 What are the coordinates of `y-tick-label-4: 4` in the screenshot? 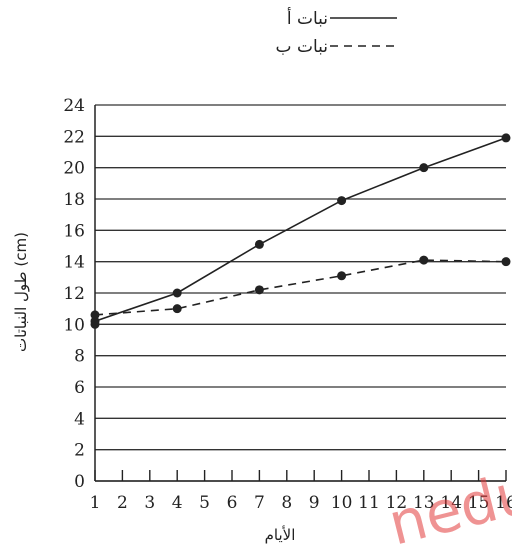 It's located at (79, 419).